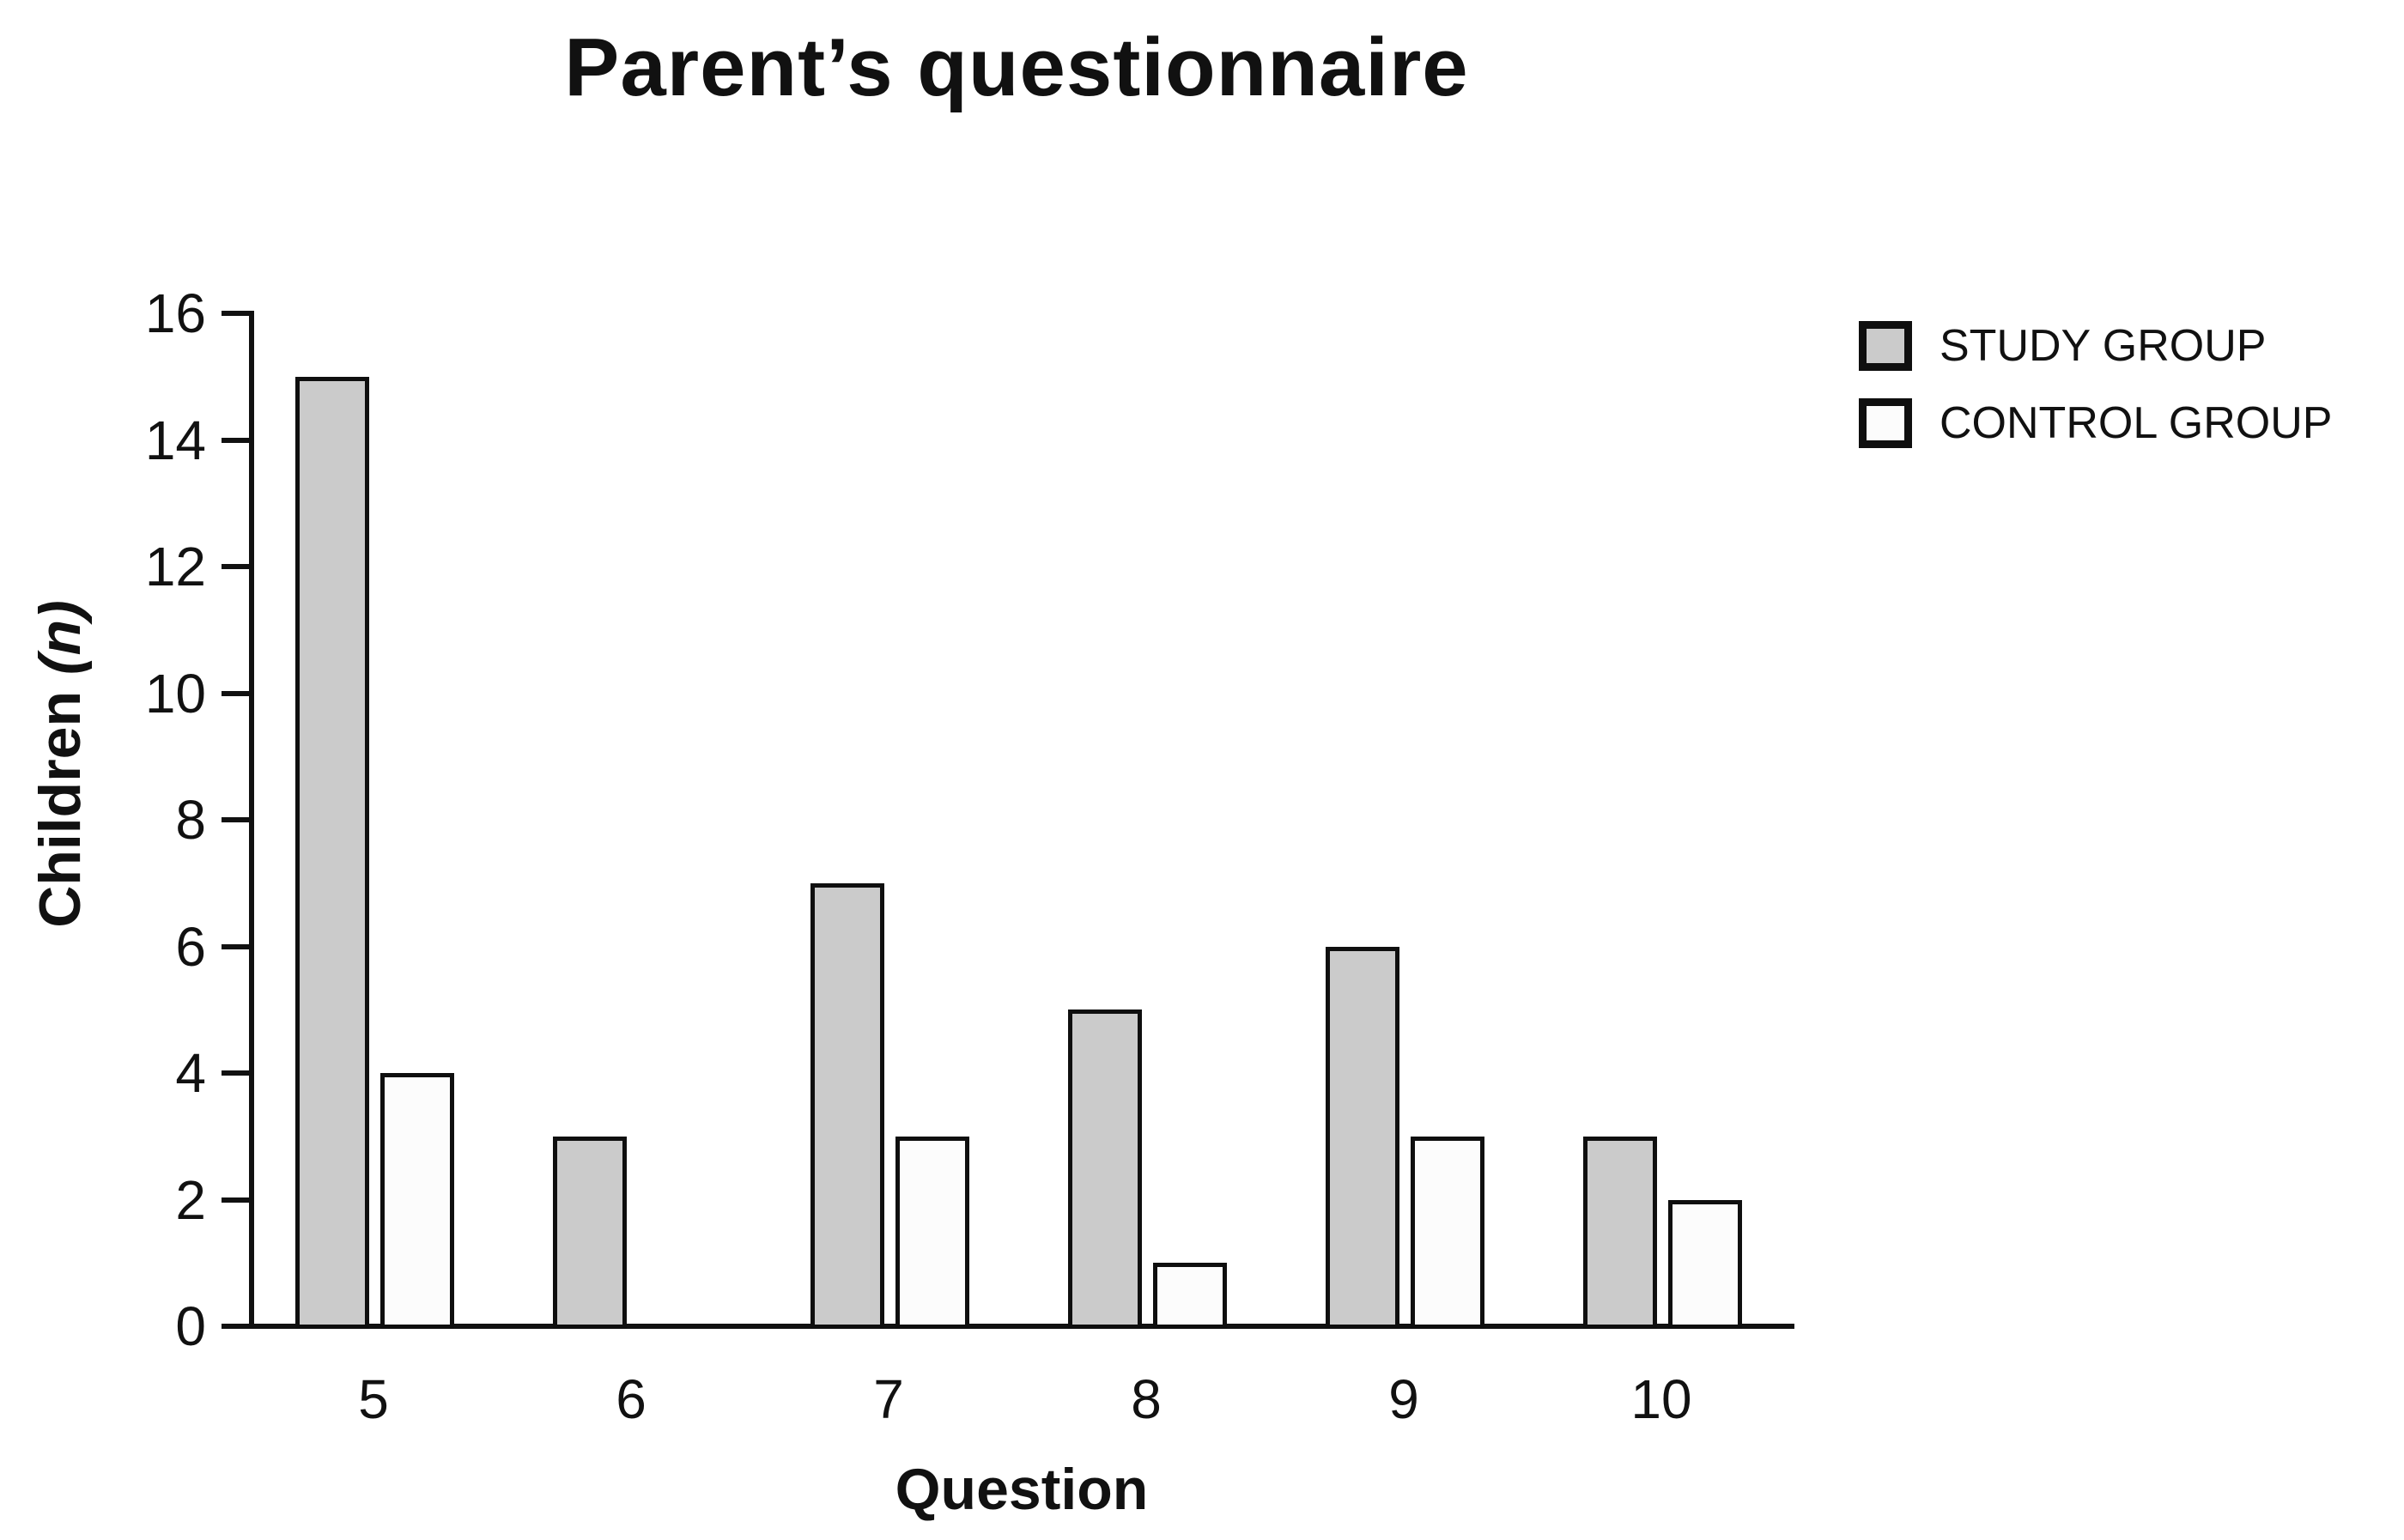 This screenshot has width=2404, height=1540. I want to click on x-tick-label: 6, so click(631, 1399).